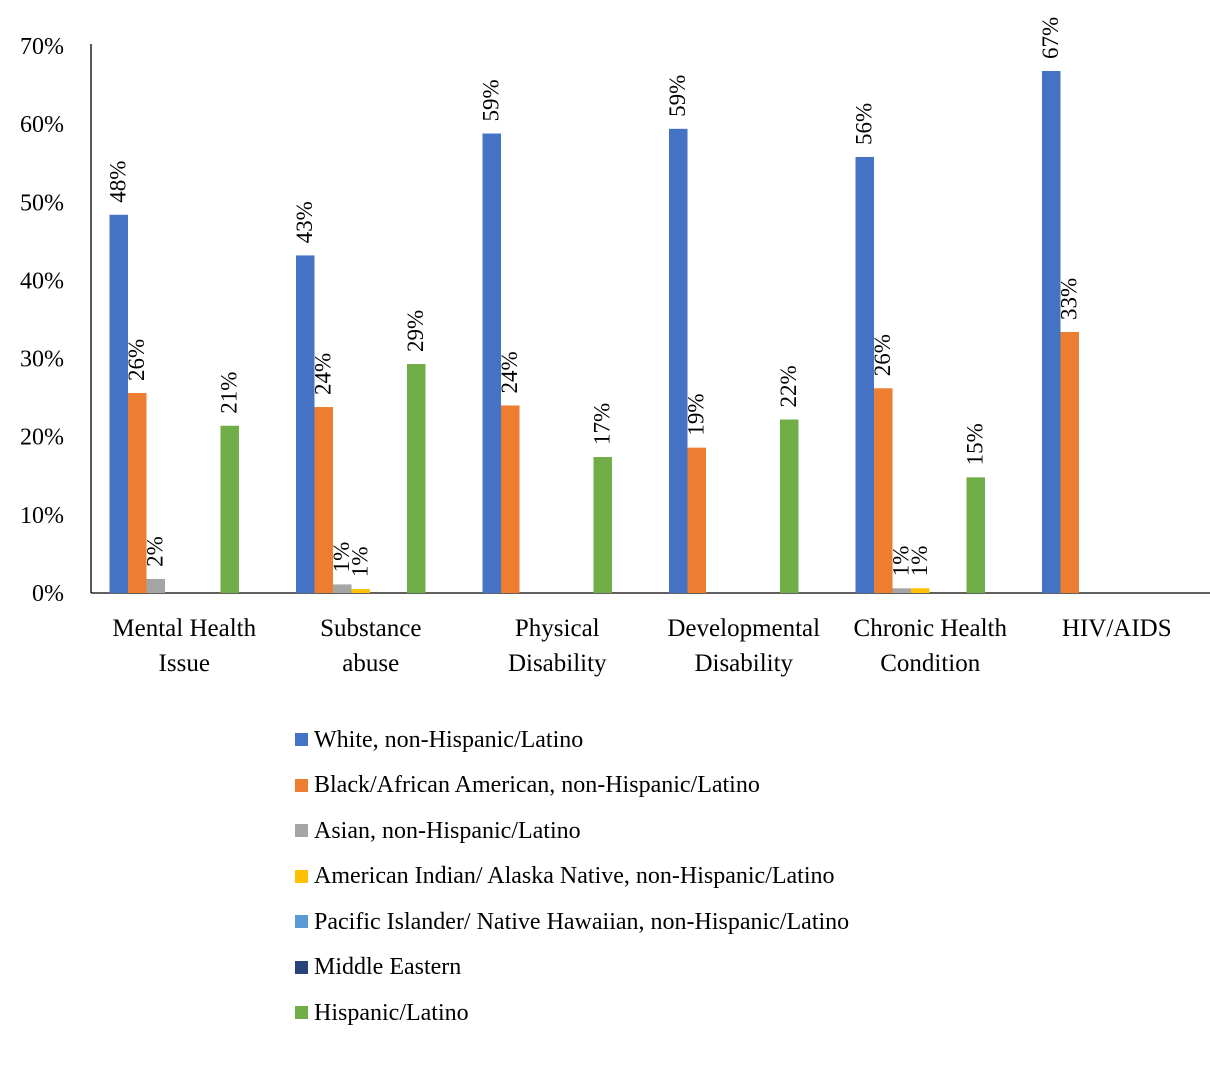  What do you see at coordinates (449, 739) in the screenshot?
I see `legend-label: White, non-Hispanic/Latino` at bounding box center [449, 739].